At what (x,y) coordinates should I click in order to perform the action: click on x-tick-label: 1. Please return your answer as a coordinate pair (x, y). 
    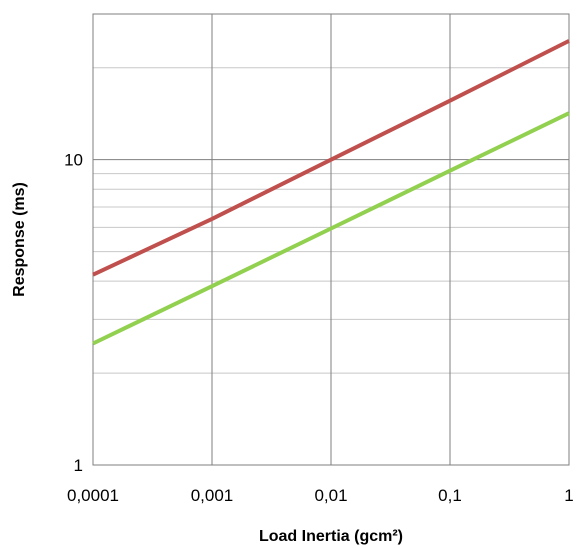
    Looking at the image, I should click on (568, 495).